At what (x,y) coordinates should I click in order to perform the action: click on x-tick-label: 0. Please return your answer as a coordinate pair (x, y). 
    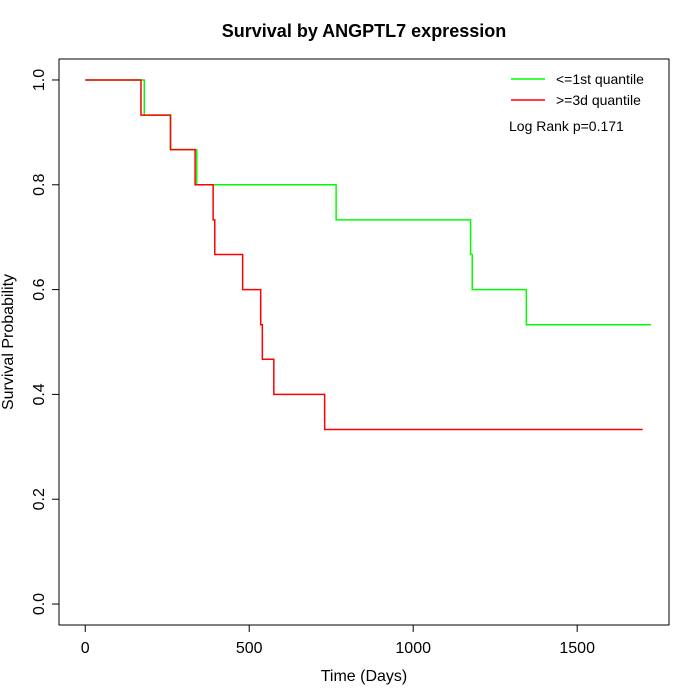
    Looking at the image, I should click on (85, 648).